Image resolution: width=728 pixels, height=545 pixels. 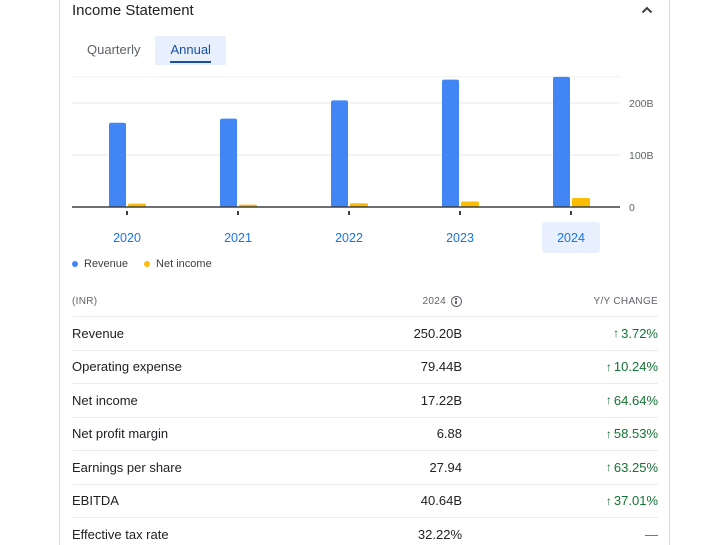 What do you see at coordinates (581, 202) in the screenshot?
I see `bar-net-income-2024` at bounding box center [581, 202].